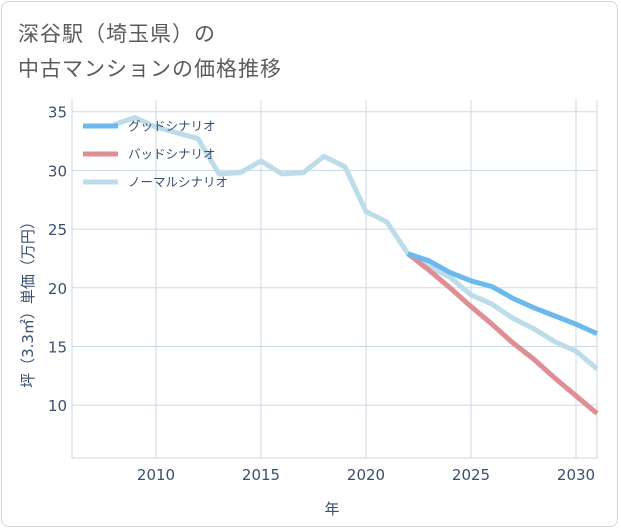 The image size is (621, 530). Describe the element at coordinates (178, 182) in the screenshot. I see `legend-label-normal: ノーマルシナリオ` at that location.